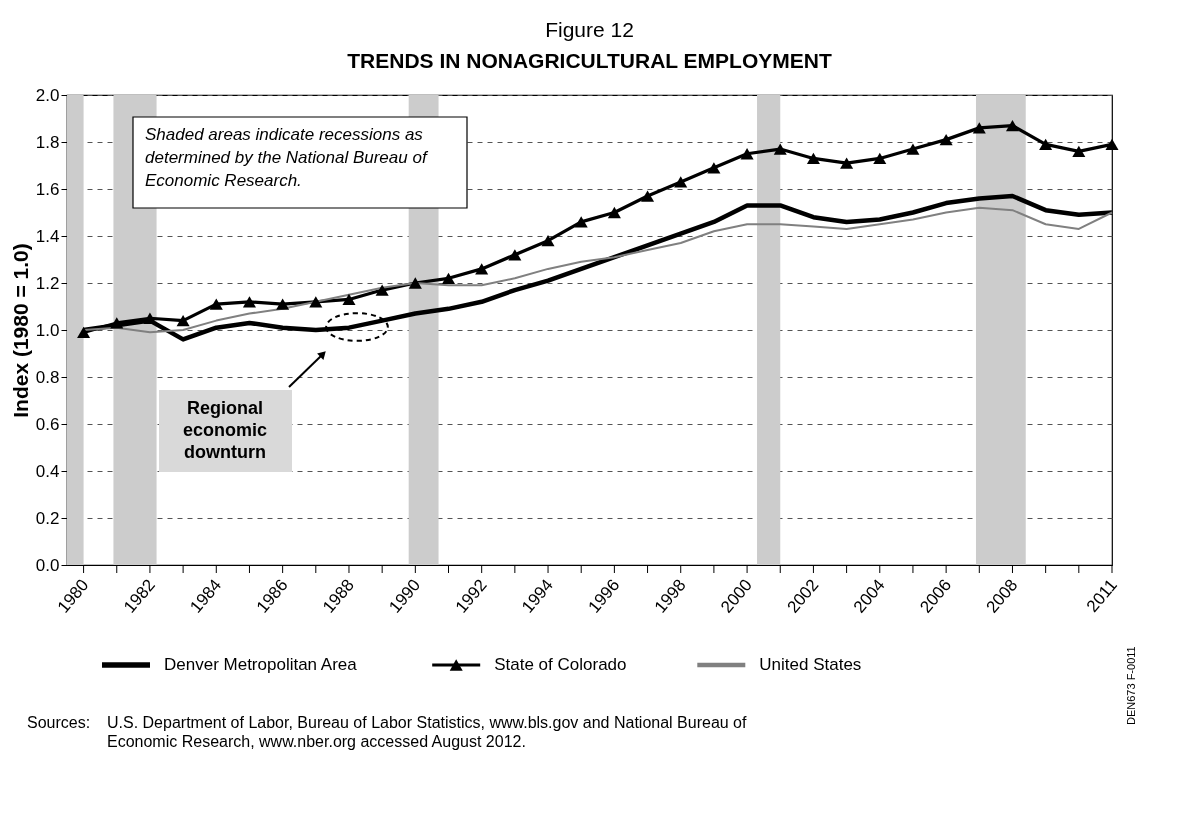  Describe the element at coordinates (261, 664) in the screenshot. I see `legend-label: Denver Metropolitan Area` at that location.